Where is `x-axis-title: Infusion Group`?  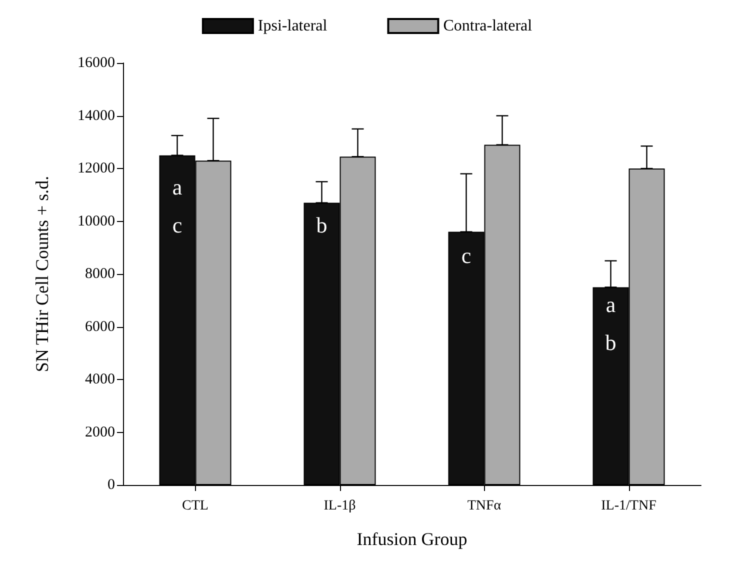
x-axis-title: Infusion Group is located at coordinates (412, 539).